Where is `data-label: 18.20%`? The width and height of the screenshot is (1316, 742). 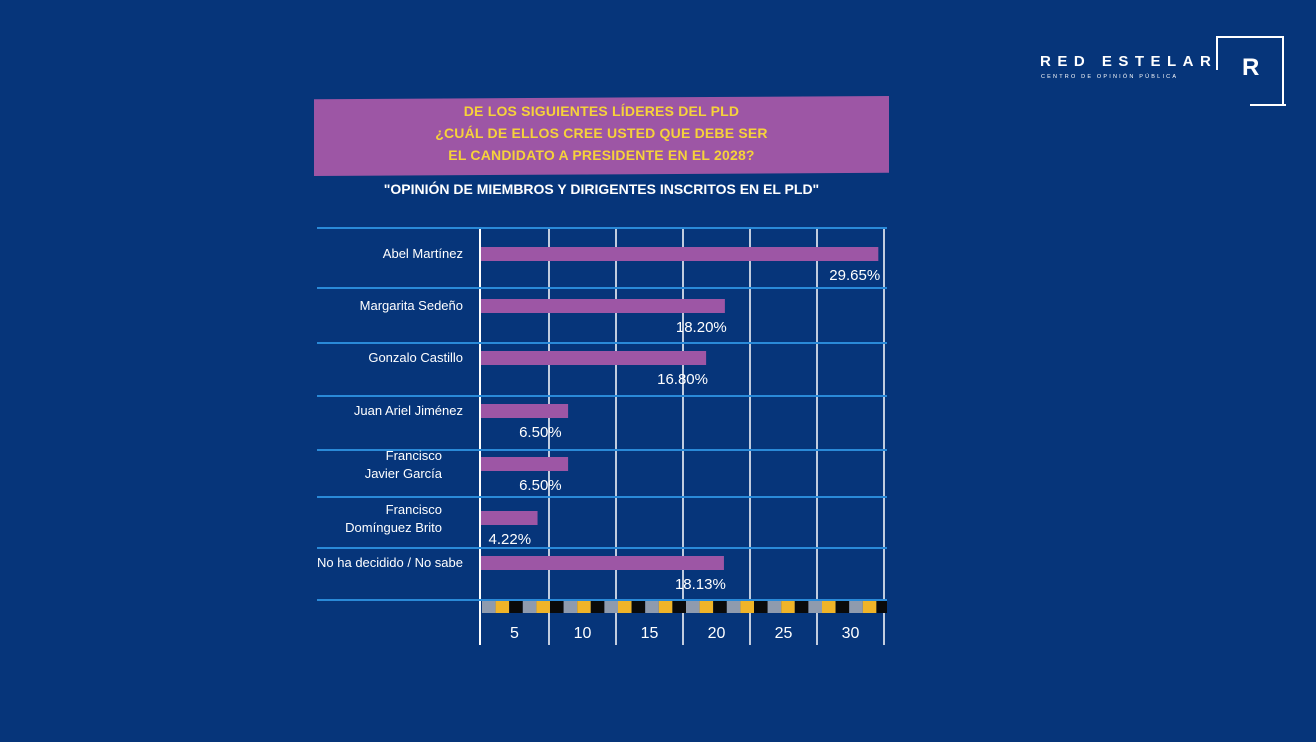 data-label: 18.20% is located at coordinates (701, 327).